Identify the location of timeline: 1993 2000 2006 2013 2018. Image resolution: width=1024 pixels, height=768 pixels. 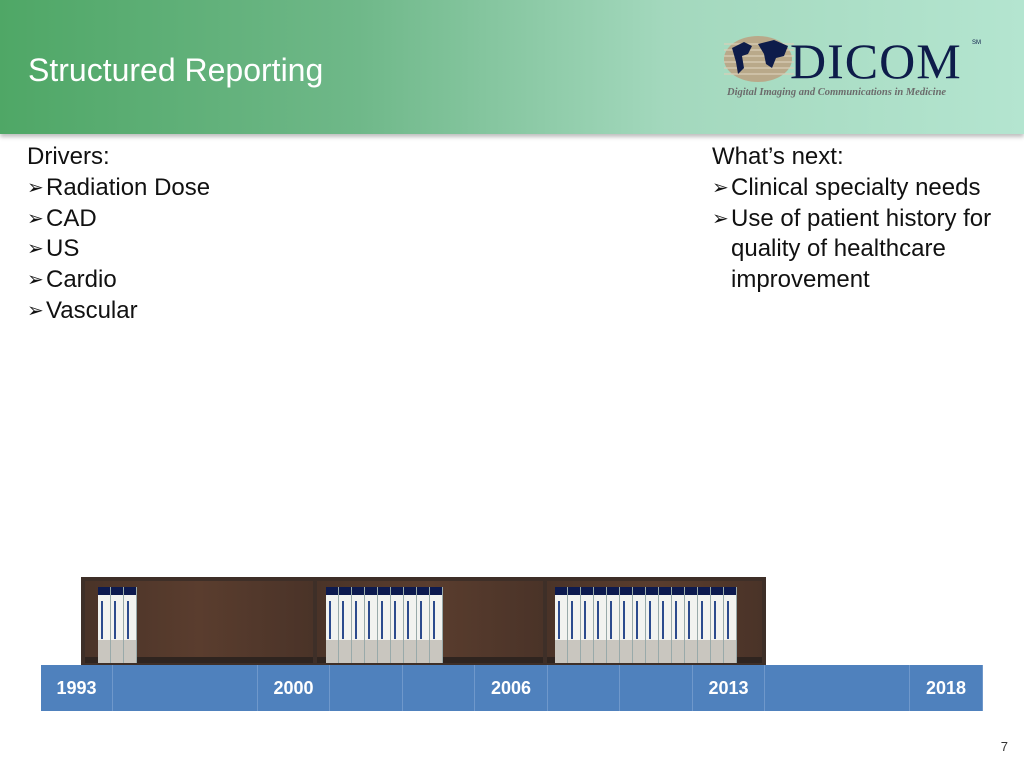
(512, 688).